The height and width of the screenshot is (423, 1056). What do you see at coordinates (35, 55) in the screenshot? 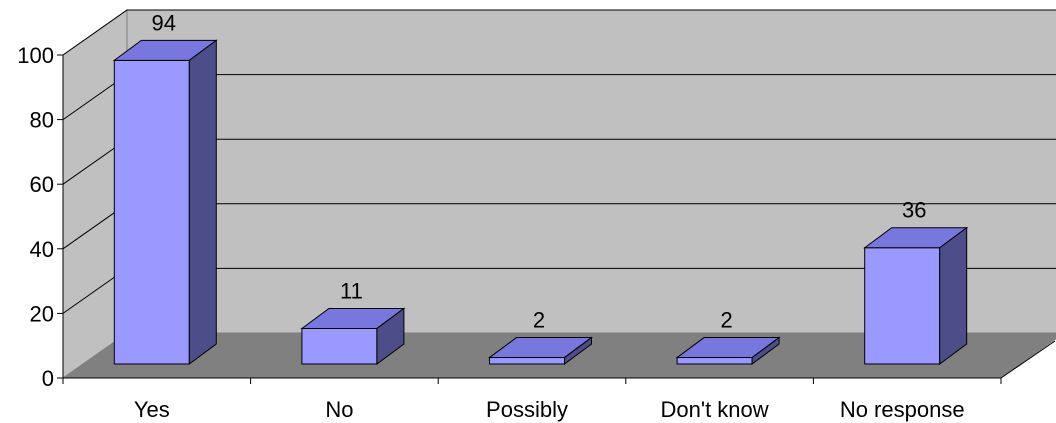
I see `y-tick-label: 100` at bounding box center [35, 55].